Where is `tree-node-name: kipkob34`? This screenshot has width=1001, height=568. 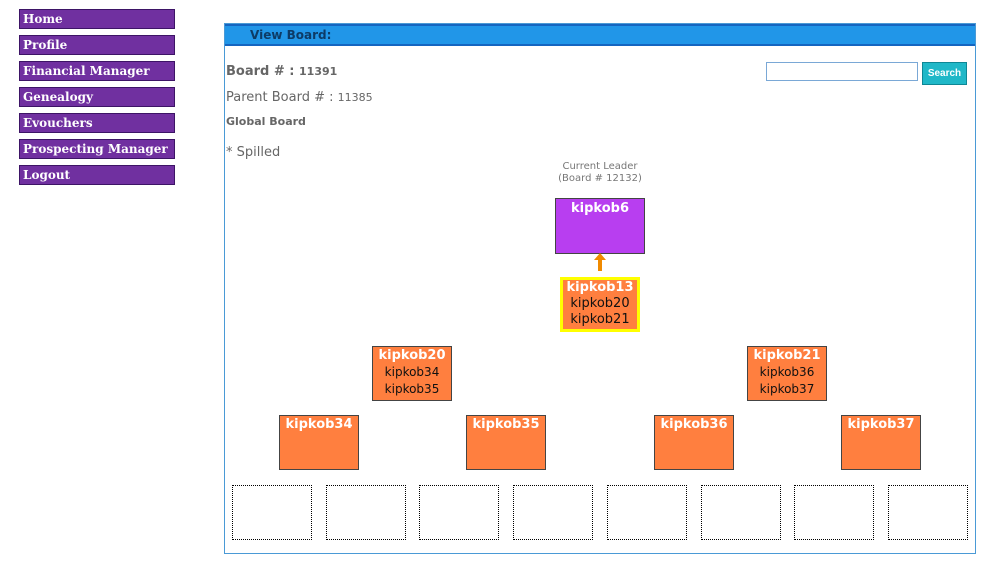 tree-node-name: kipkob34 is located at coordinates (319, 424).